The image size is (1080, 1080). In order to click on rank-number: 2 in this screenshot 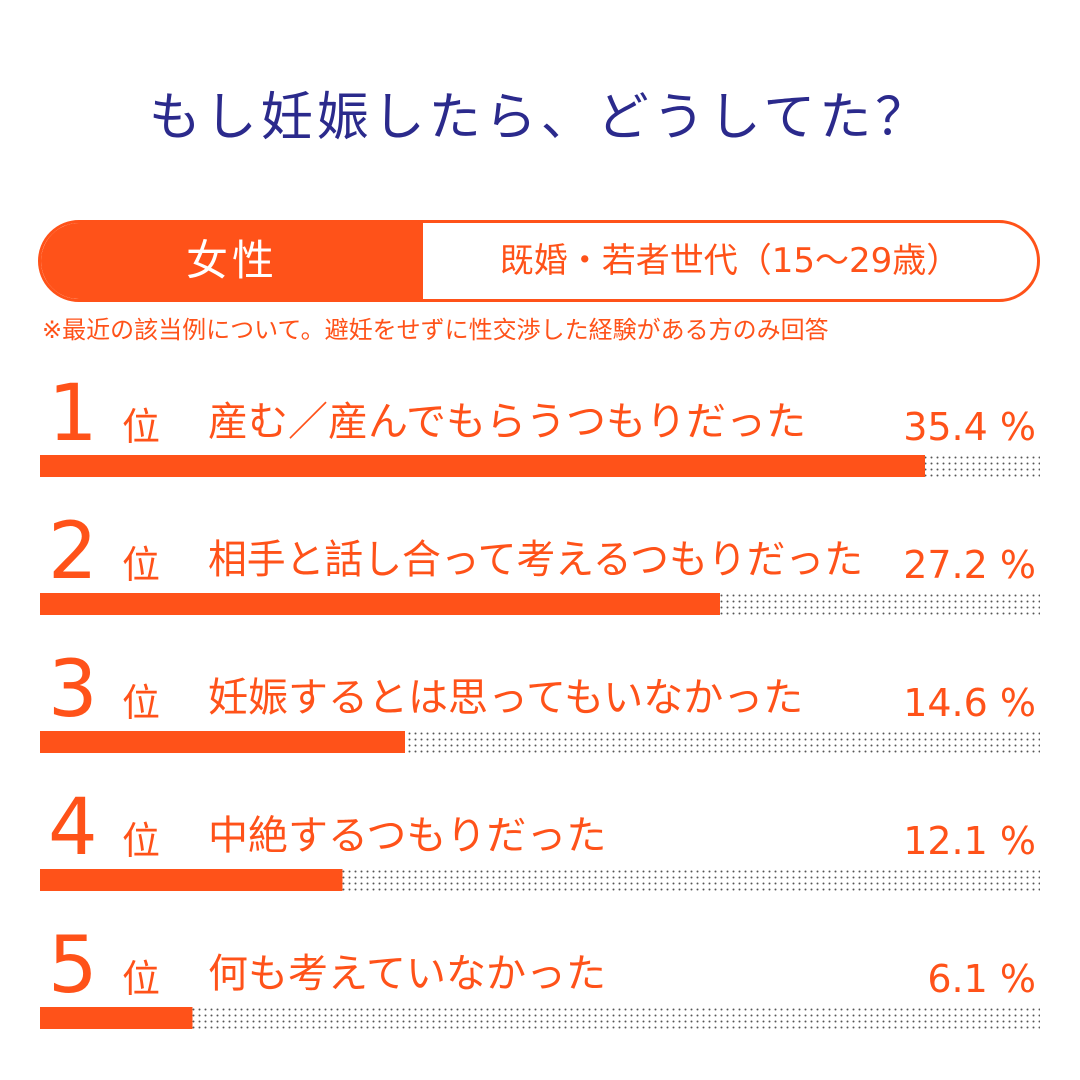, I will do `click(73, 552)`.